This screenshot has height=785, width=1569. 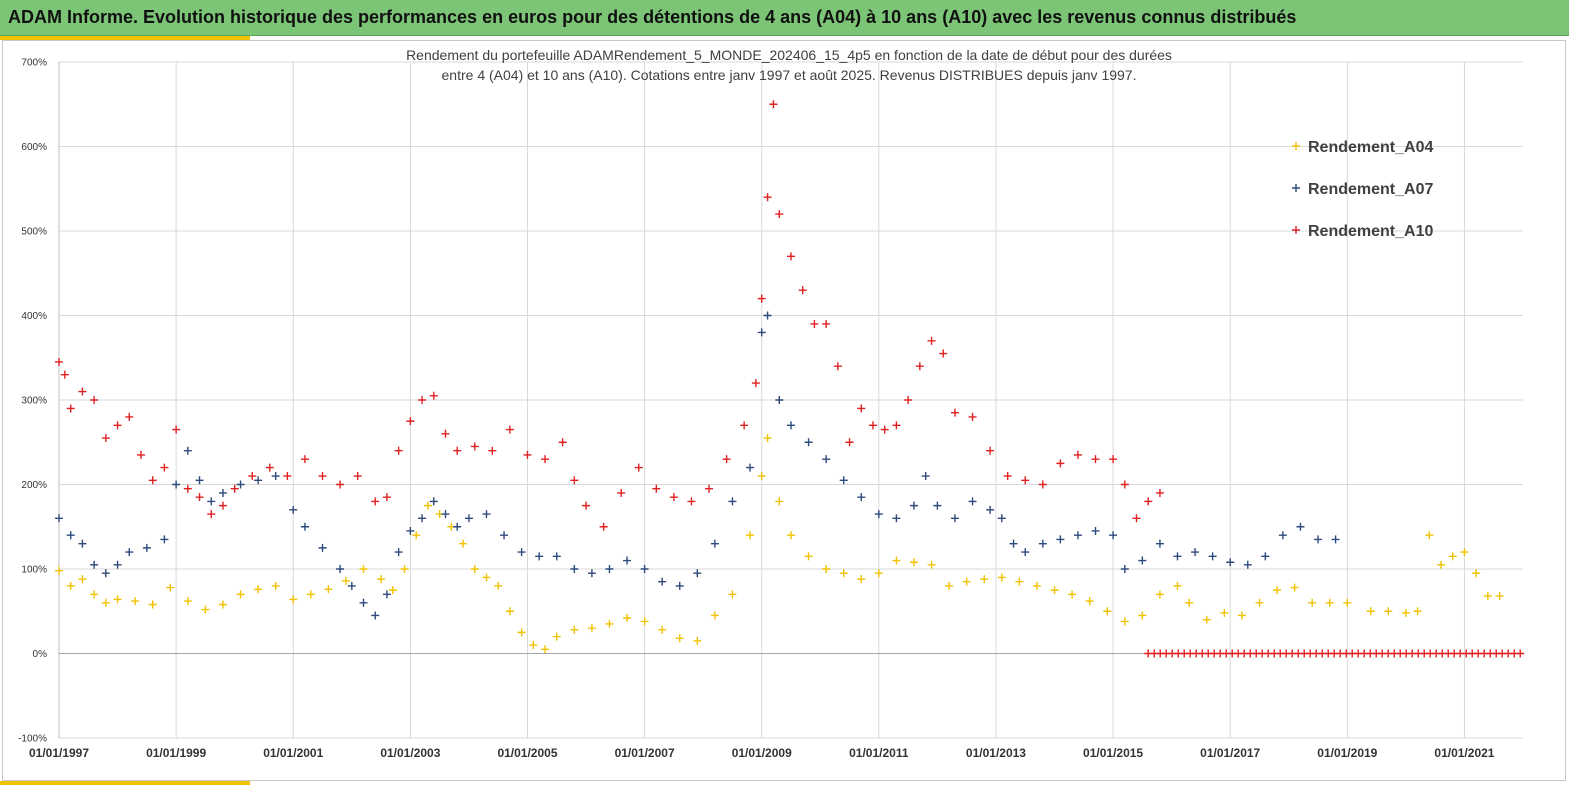 What do you see at coordinates (1296, 188) in the screenshot?
I see `legend-marker` at bounding box center [1296, 188].